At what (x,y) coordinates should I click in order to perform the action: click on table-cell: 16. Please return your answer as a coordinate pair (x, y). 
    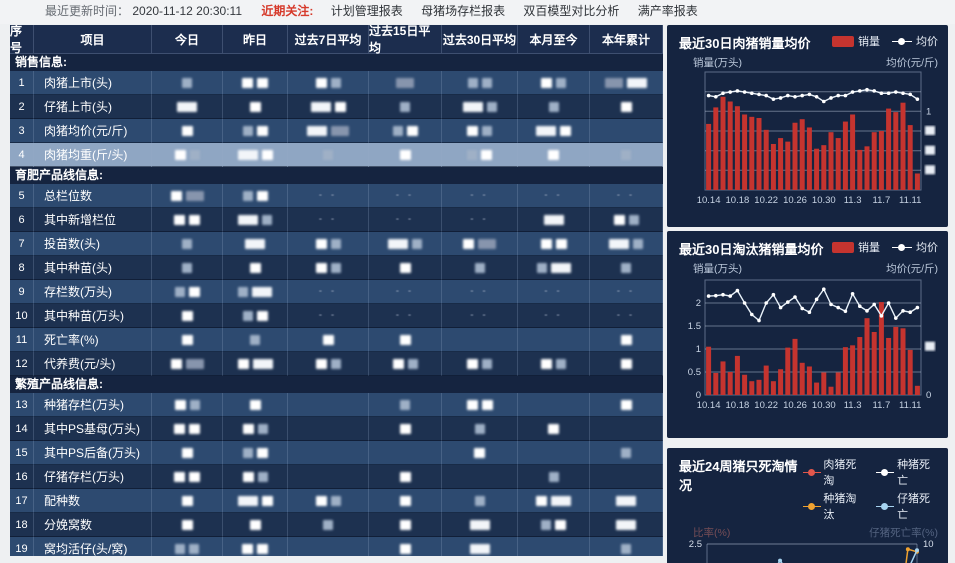
    Looking at the image, I should click on (22, 477).